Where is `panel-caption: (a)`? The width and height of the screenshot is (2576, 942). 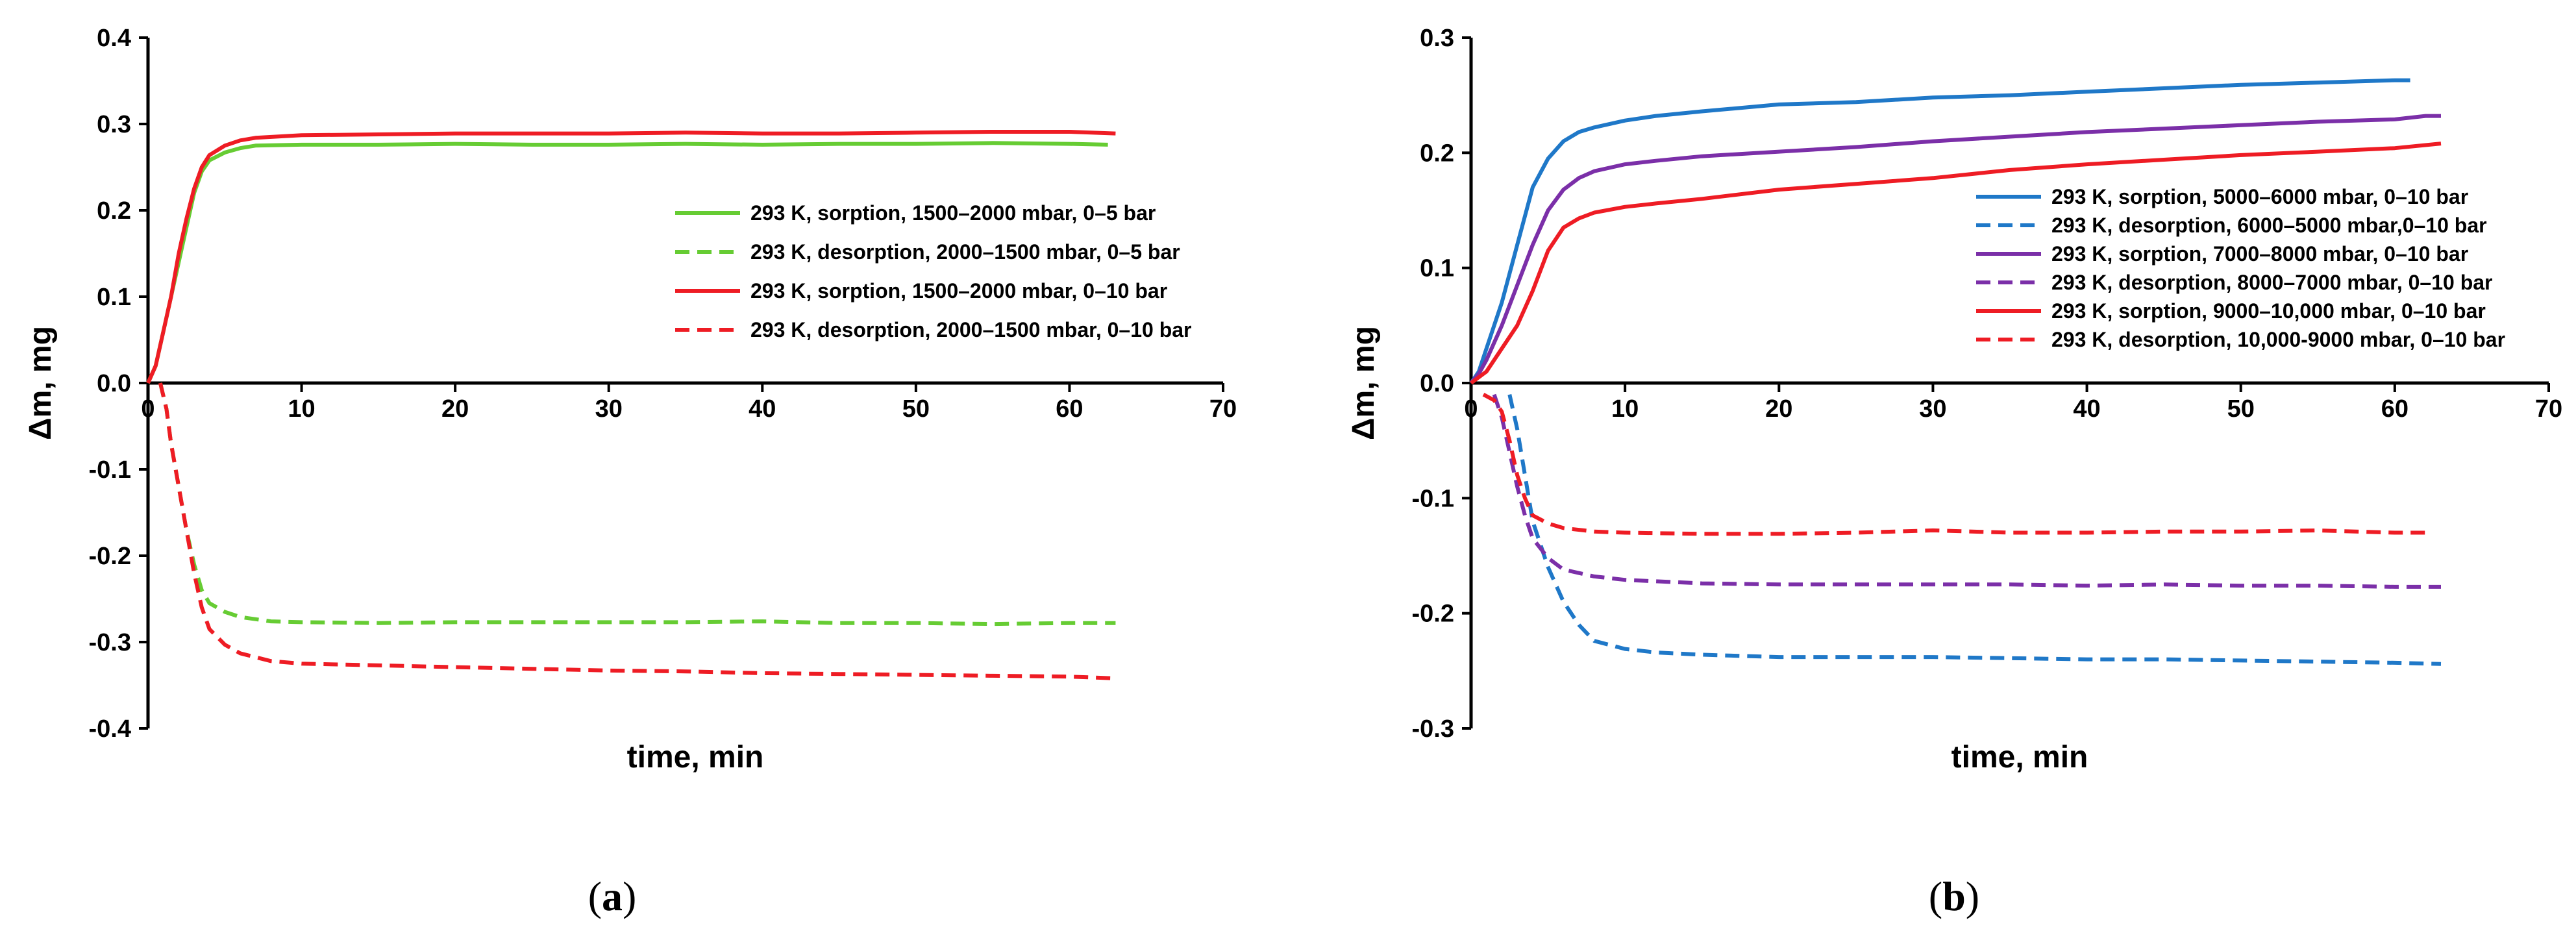
panel-caption: (a) is located at coordinates (612, 896).